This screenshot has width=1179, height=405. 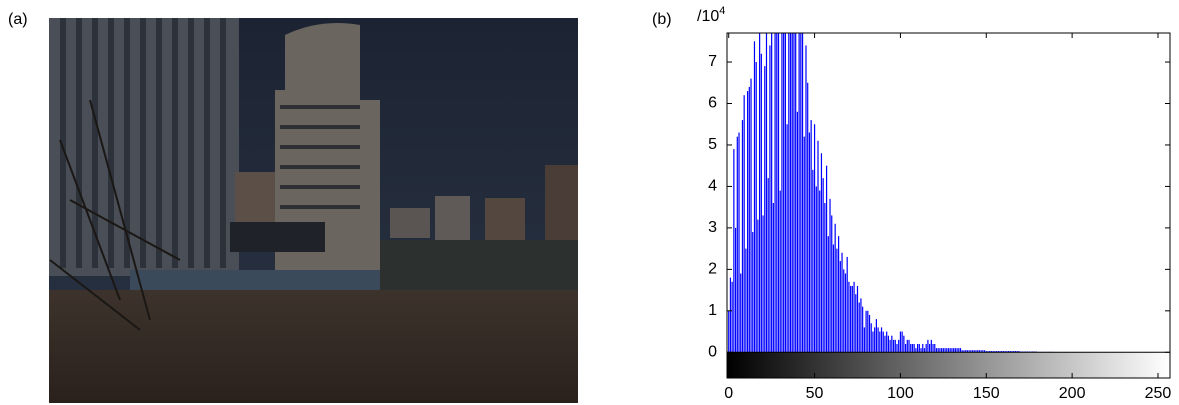 What do you see at coordinates (18, 19) in the screenshot?
I see `panel-label: (a)` at bounding box center [18, 19].